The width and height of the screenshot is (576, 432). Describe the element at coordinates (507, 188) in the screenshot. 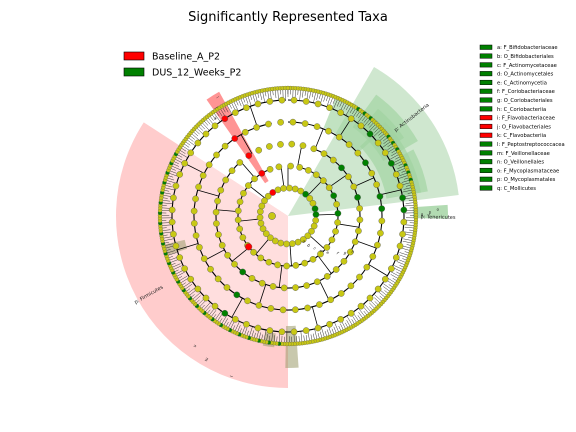

I see `taxa-key-entry: q: C_Mollicutes` at that location.